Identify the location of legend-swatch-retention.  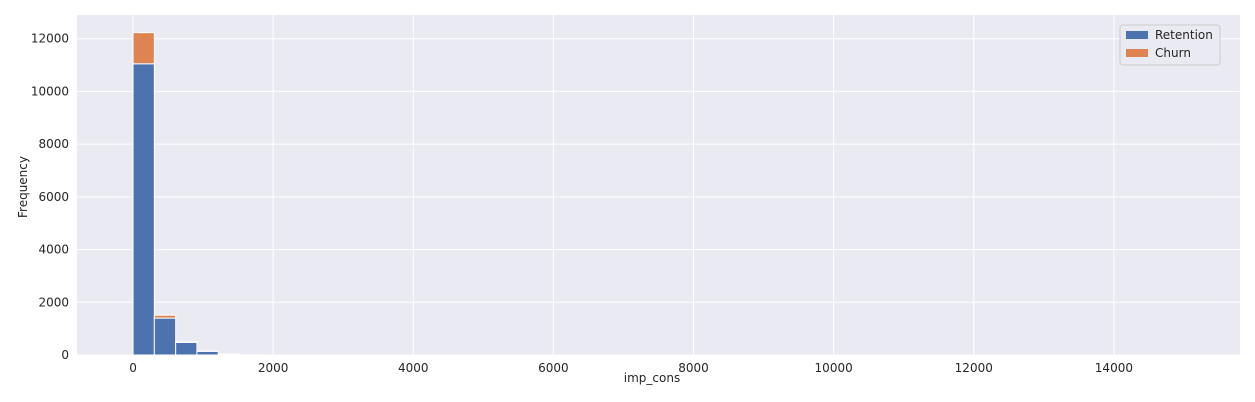
(1137, 35).